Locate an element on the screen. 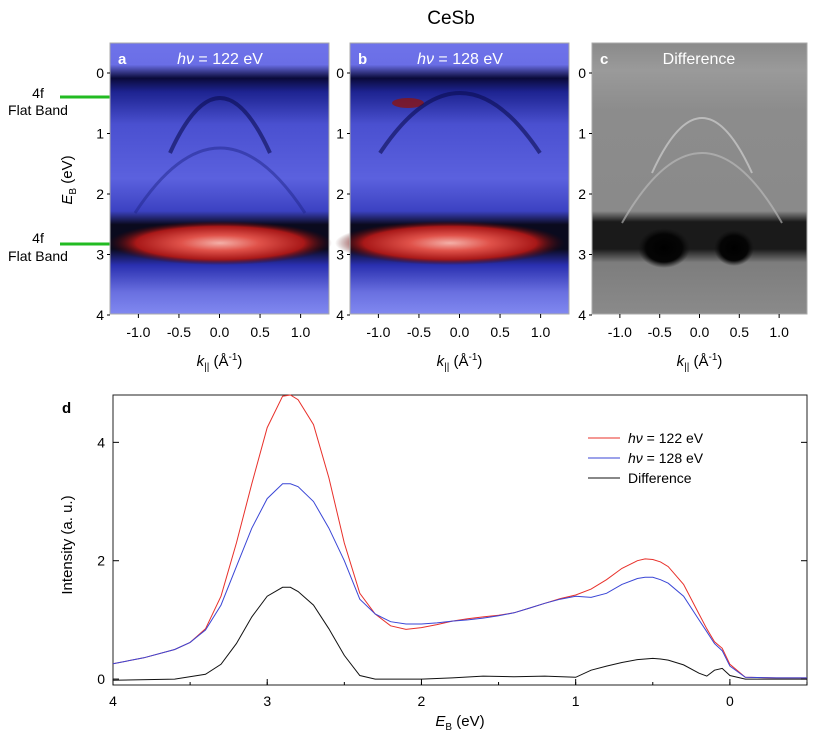 The image size is (817, 737). legend-label-0: hν = 122 eV is located at coordinates (666, 438).